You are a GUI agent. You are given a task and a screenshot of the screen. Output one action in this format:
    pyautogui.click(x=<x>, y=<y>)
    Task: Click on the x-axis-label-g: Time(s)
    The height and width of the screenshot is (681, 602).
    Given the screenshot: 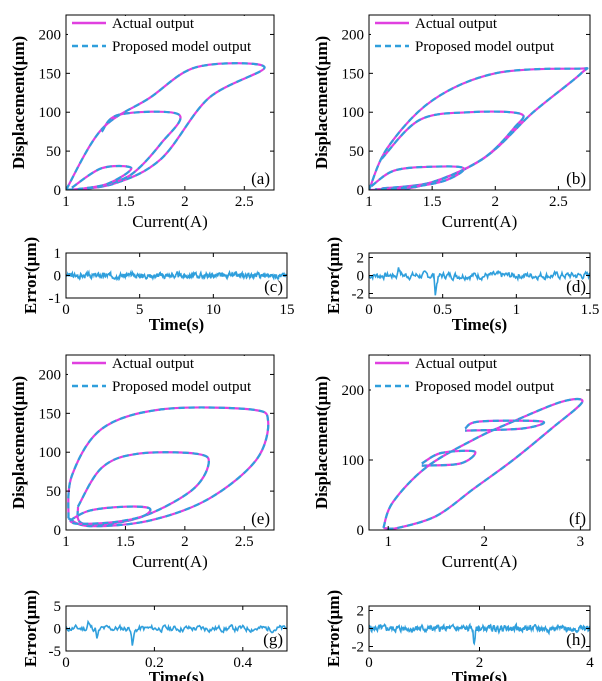 What is the action you would take?
    pyautogui.click(x=176, y=674)
    